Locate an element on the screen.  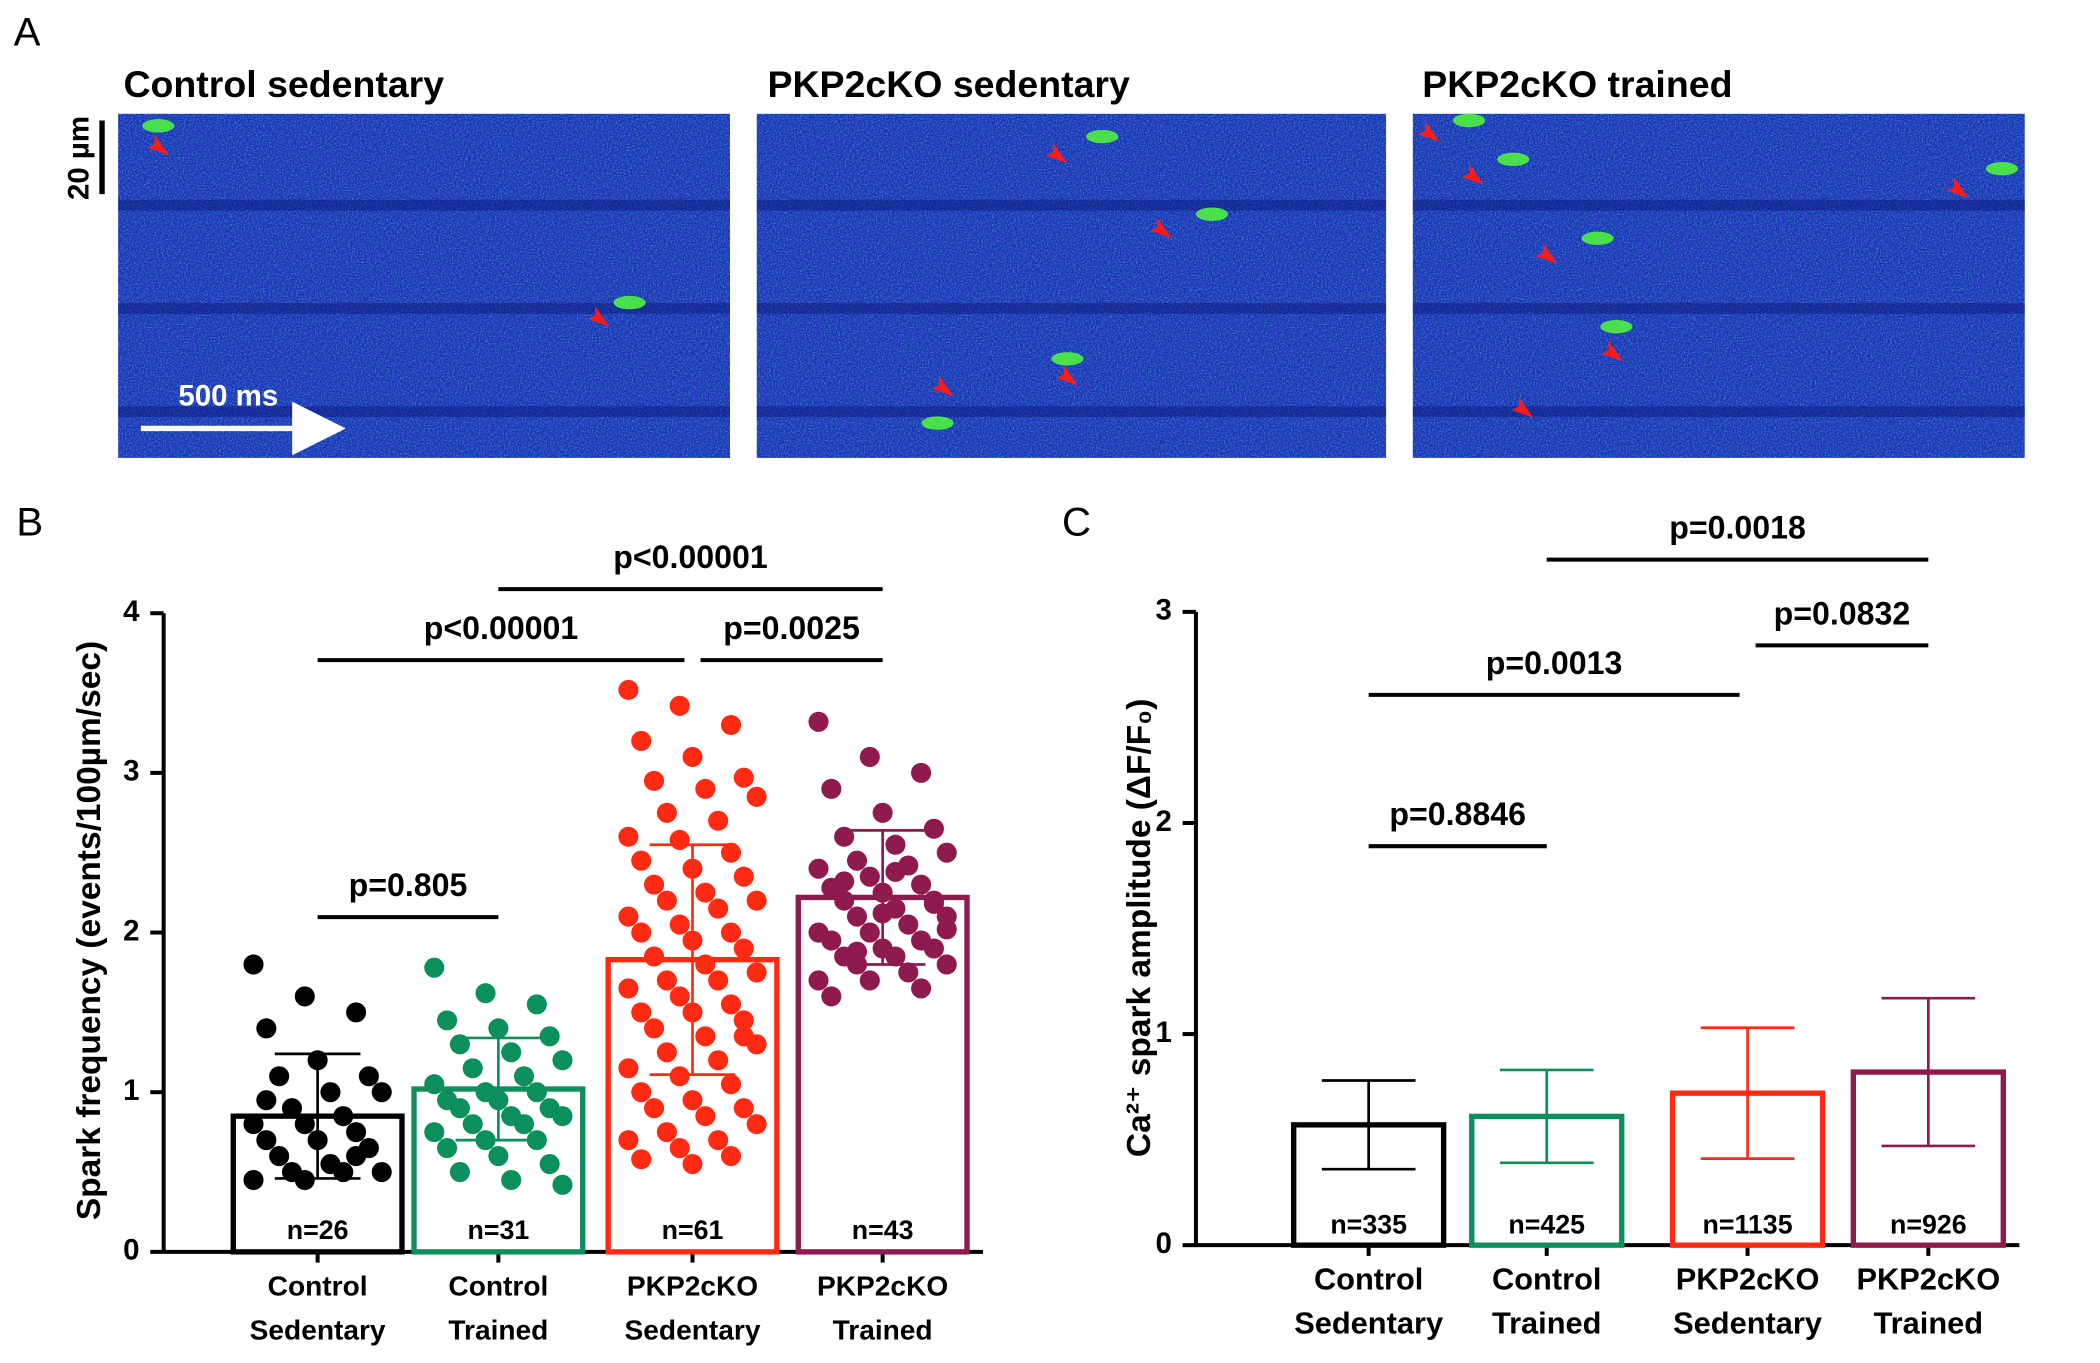
n-label: n=926 is located at coordinates (1928, 1225).